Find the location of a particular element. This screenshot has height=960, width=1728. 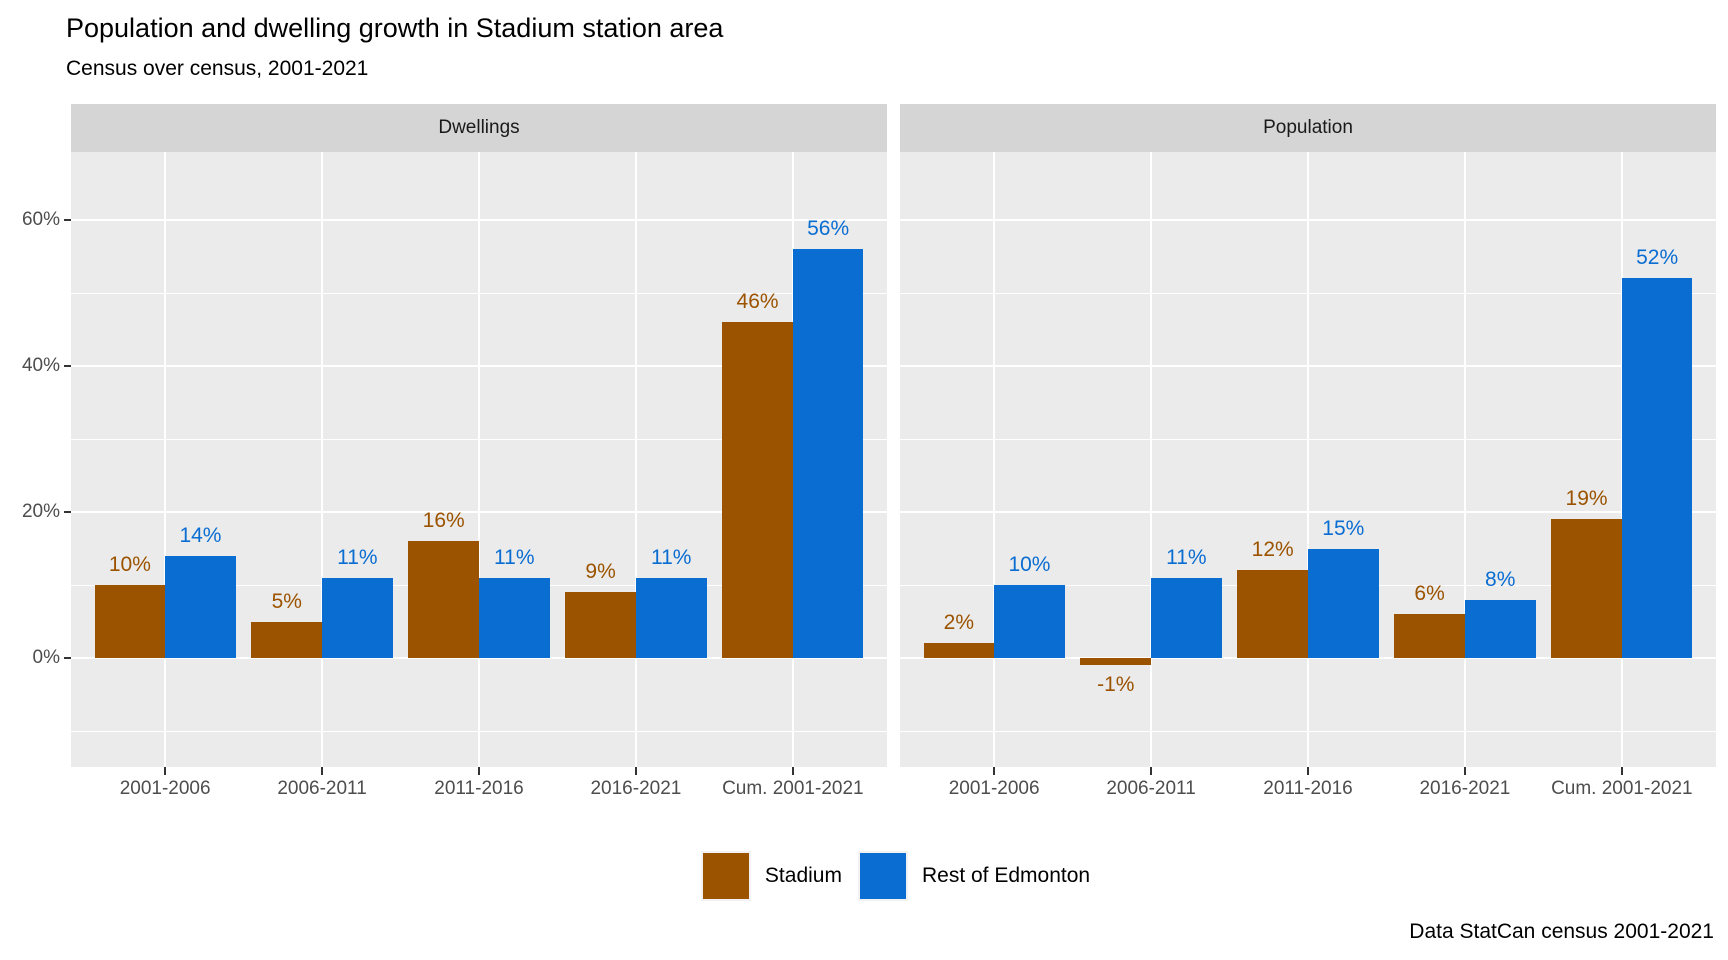

bar-value-label: 56% is located at coordinates (828, 229).